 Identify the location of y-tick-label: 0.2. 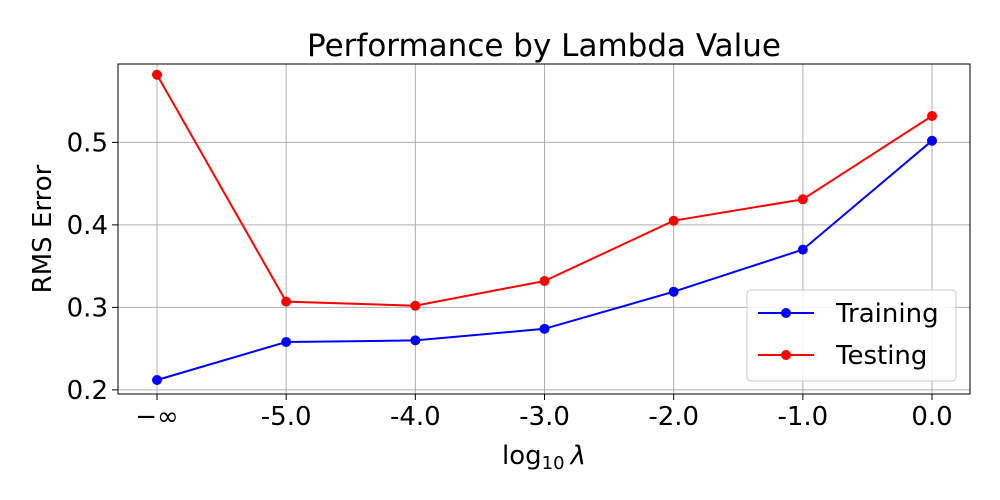
(87, 391).